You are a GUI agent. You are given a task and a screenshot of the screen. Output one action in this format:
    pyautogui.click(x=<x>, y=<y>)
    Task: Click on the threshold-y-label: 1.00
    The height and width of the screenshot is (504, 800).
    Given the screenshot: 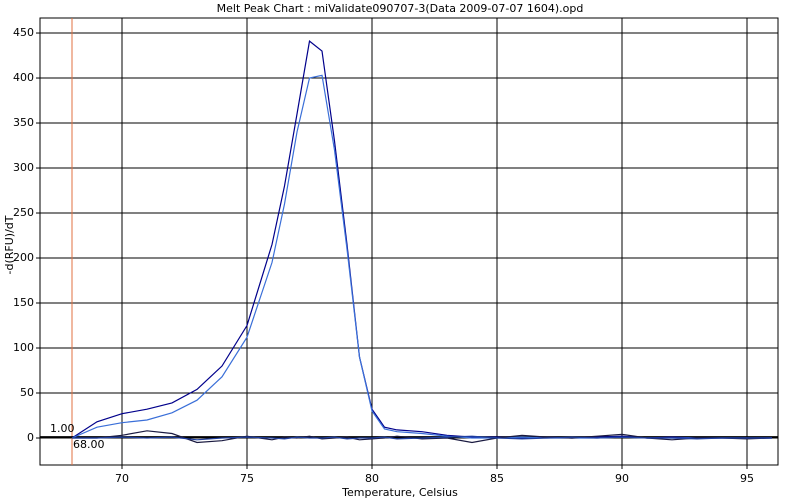 What is the action you would take?
    pyautogui.click(x=62, y=428)
    